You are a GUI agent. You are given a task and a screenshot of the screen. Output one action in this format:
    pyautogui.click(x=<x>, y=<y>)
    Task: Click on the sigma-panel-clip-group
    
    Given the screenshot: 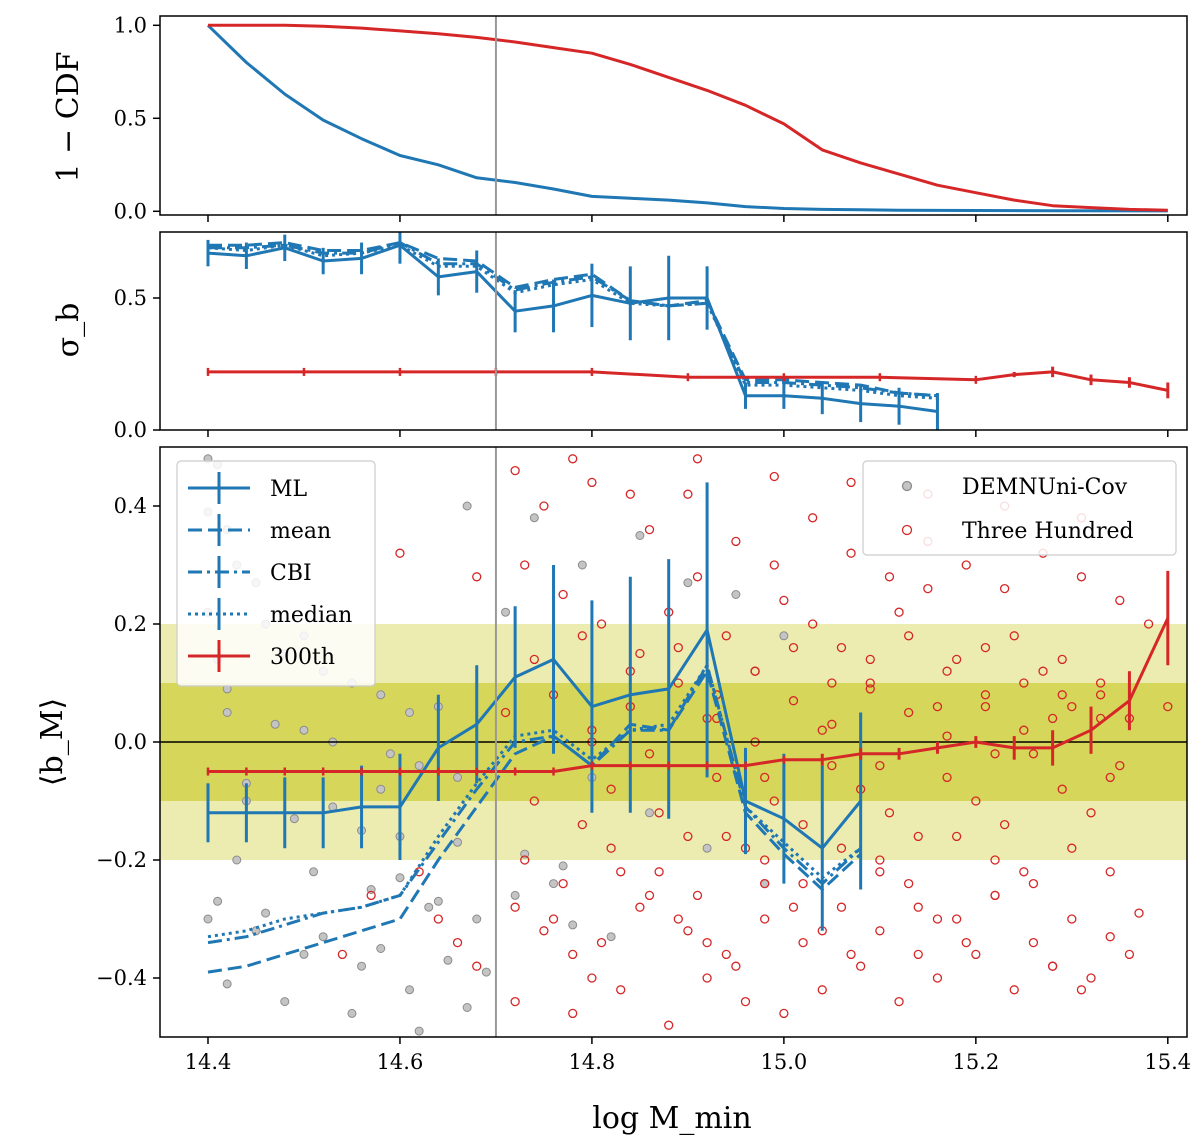 What is the action you would take?
    pyautogui.click(x=688, y=331)
    